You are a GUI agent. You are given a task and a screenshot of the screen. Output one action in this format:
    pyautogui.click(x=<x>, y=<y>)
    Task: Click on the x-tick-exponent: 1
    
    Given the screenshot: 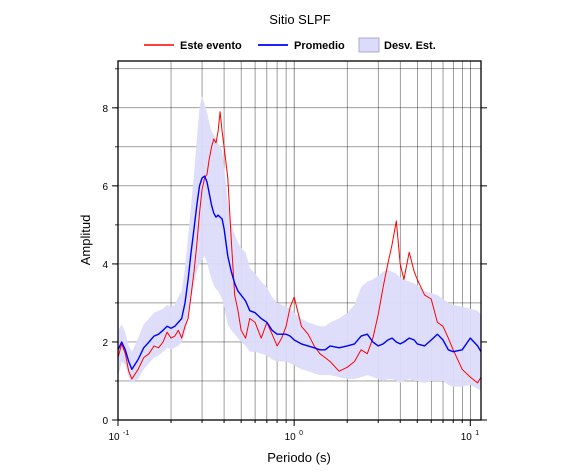 What is the action you would take?
    pyautogui.click(x=477, y=433)
    